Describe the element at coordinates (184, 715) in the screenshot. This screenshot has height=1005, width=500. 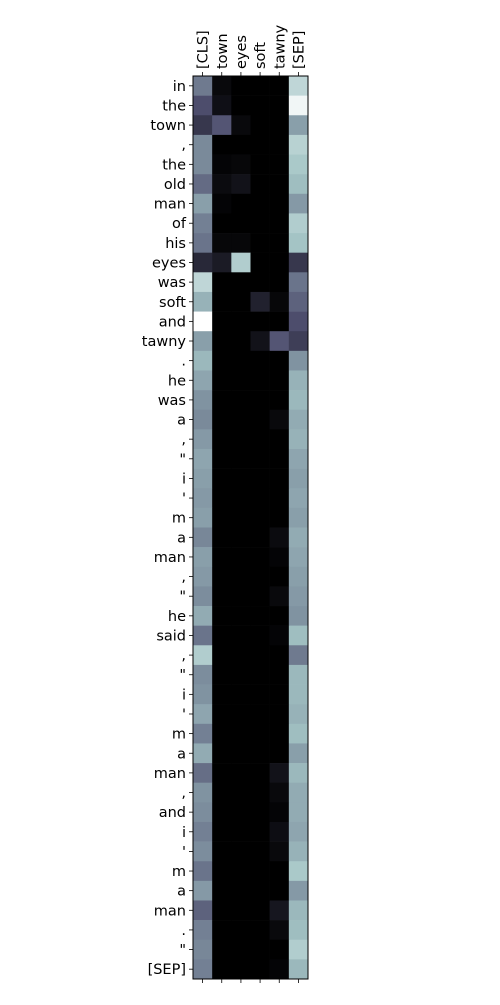
I see `y-tick-label: '` at that location.